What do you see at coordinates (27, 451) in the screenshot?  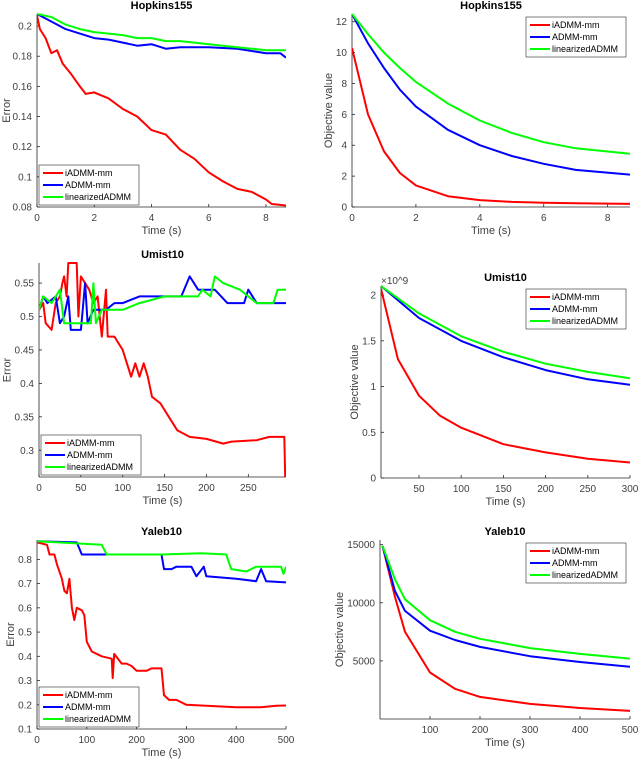 I see `y-tick-label: 0.3` at bounding box center [27, 451].